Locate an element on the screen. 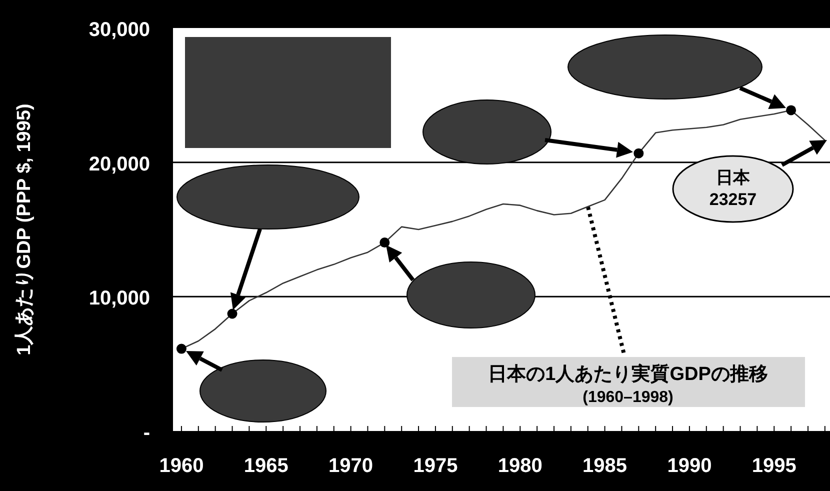  y-axis-title: 1人あたりGDP (PPP $, 1995) is located at coordinates (24, 230).